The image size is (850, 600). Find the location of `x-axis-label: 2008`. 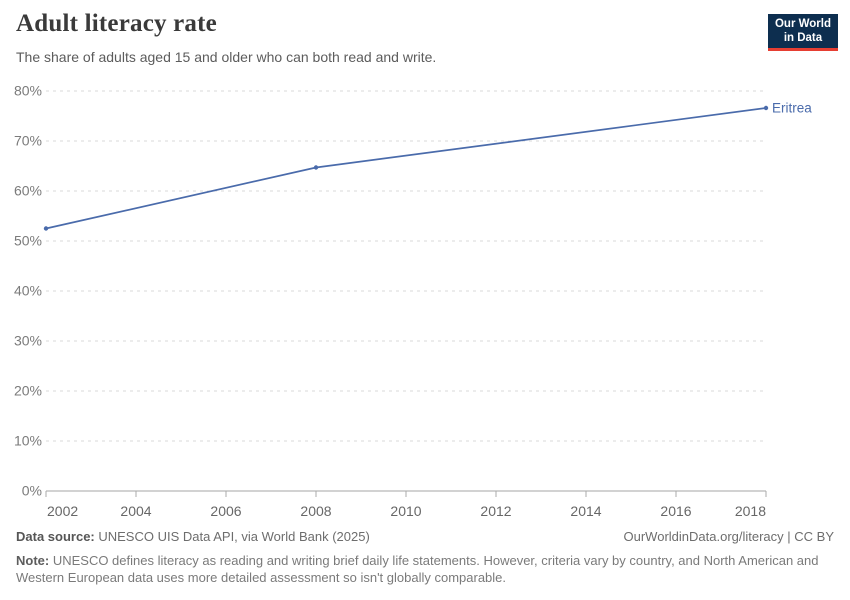

x-axis-label: 2008 is located at coordinates (315, 511).